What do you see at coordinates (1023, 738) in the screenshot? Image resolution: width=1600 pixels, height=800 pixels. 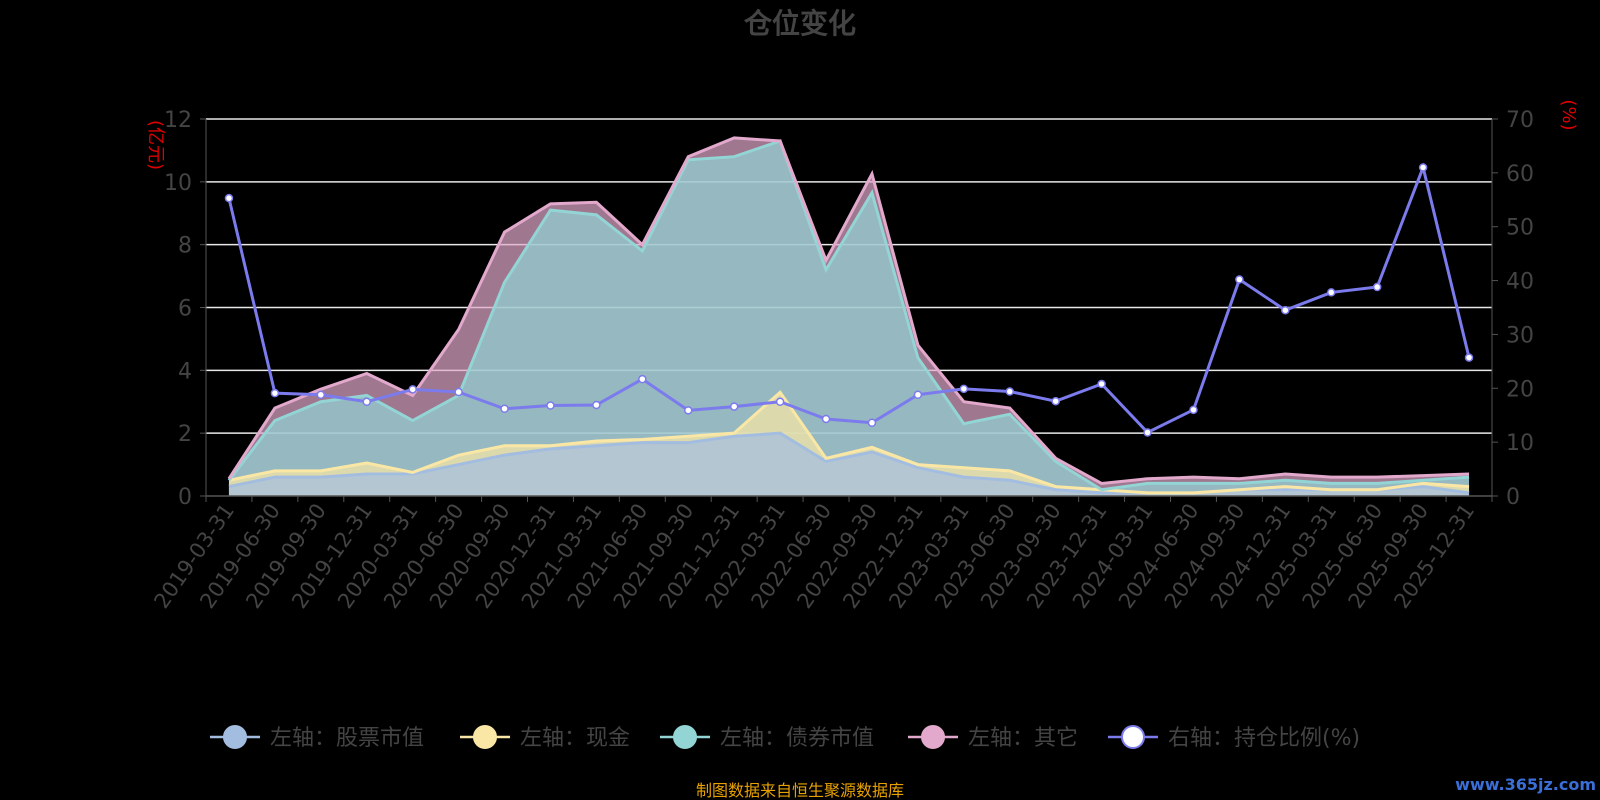 I see `legend-label: 左轴：其它` at bounding box center [1023, 738].